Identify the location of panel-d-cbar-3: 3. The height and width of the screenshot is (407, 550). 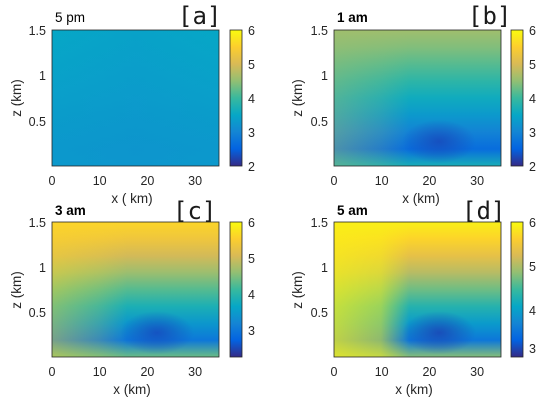
(532, 349).